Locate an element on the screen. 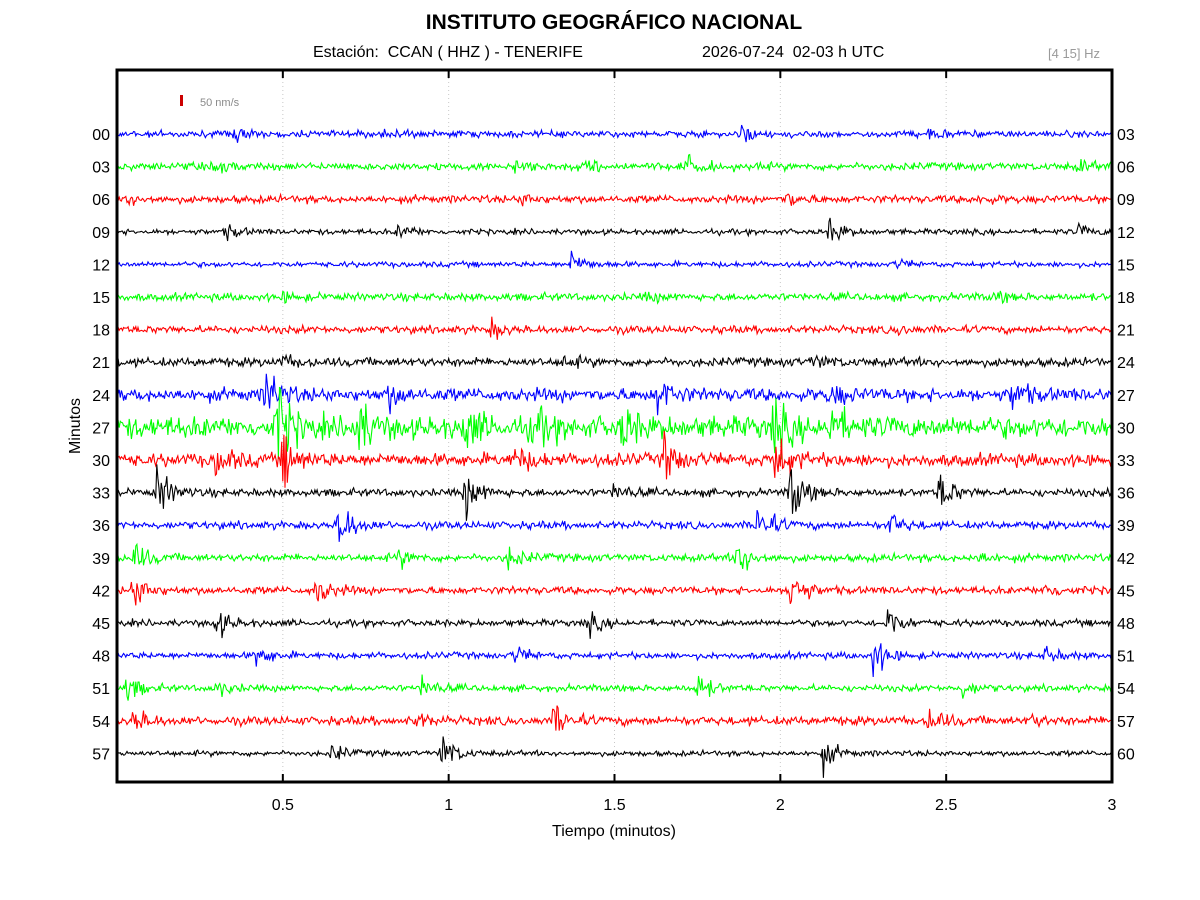  row-label-right: 24 is located at coordinates (1126, 363).